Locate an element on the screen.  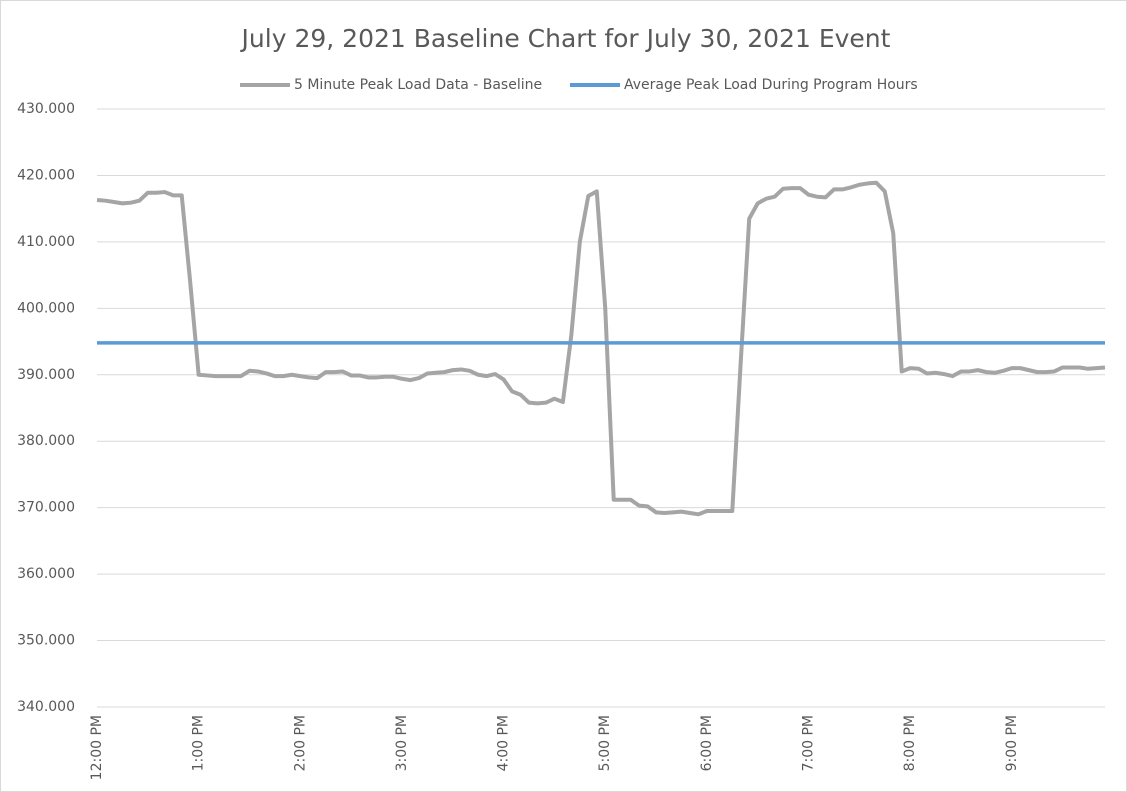
y-tick-label: 360.000 is located at coordinates (46, 574).